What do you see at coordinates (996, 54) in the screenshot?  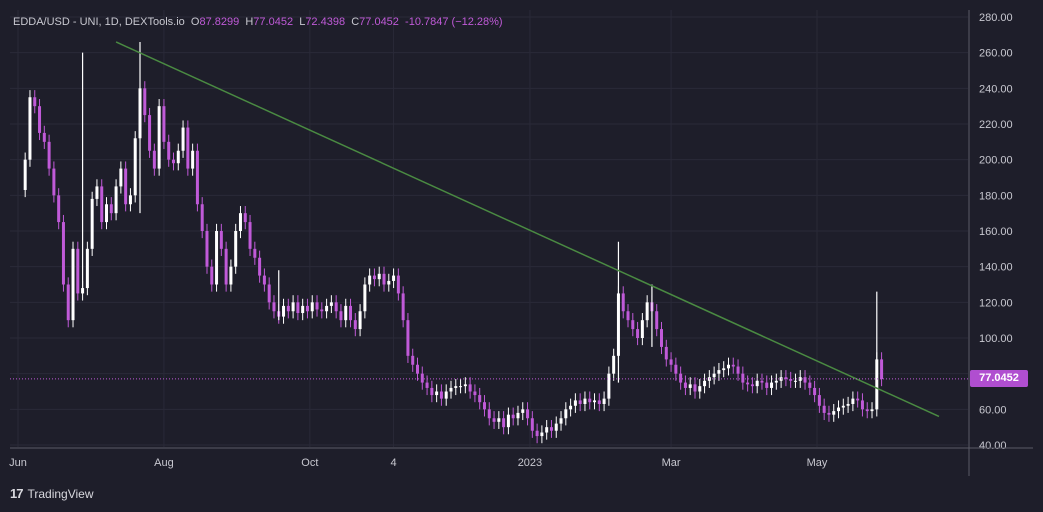 I see `y-tick-label: 260.00` at bounding box center [996, 54].